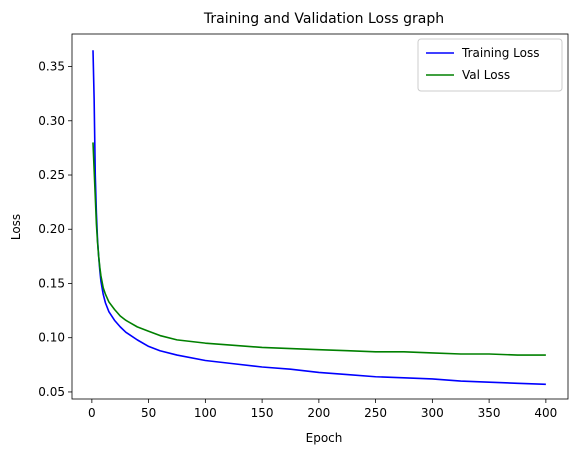  Describe the element at coordinates (486, 75) in the screenshot. I see `legend-label: Val Loss` at that location.